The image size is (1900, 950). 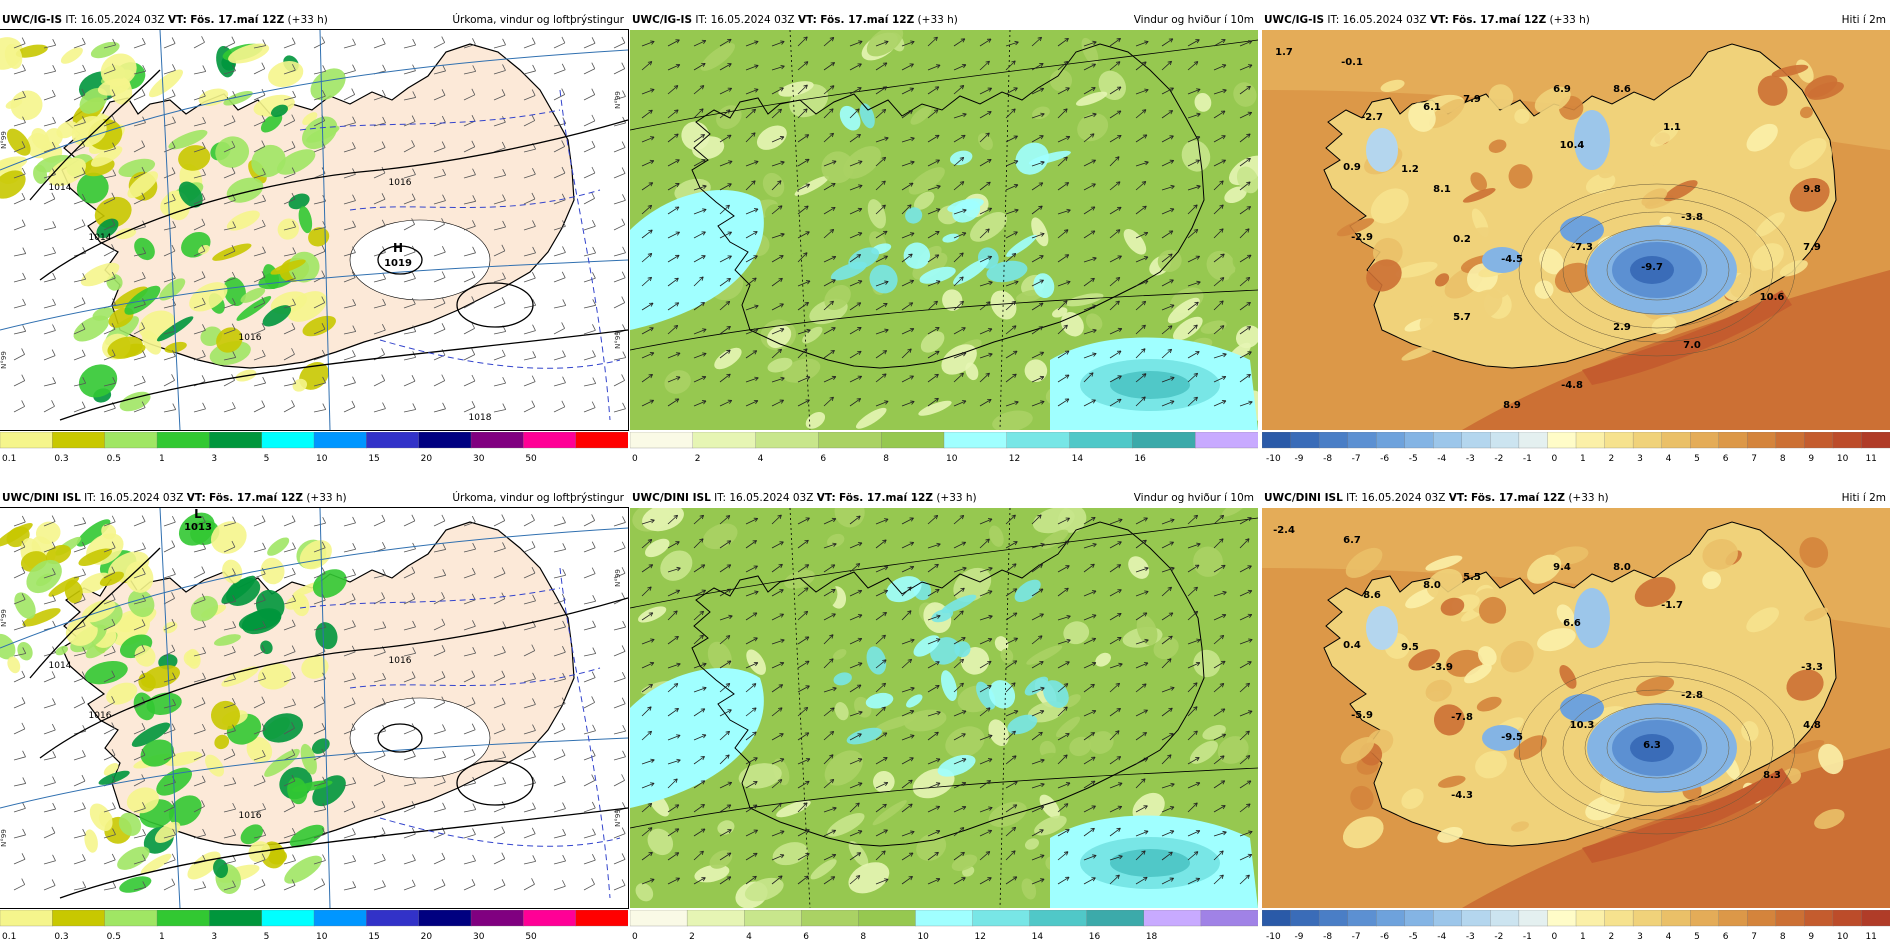 I want to click on map-view: 1014 1016 1016 1016 L 1013 N°99 N°99 N°99 N°99, so click(x=314, y=708).